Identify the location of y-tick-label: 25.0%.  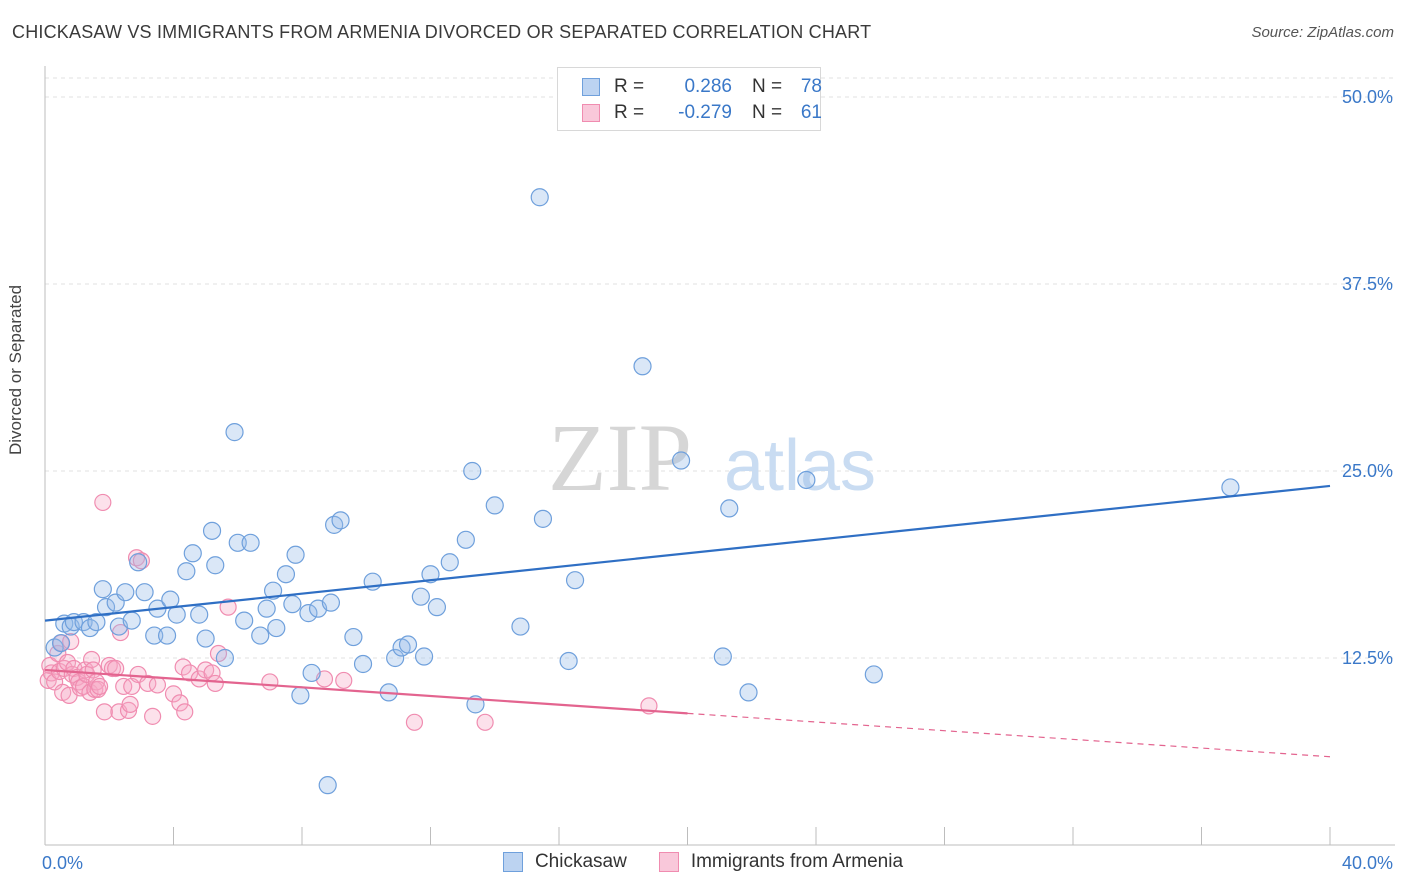
(1367, 471).